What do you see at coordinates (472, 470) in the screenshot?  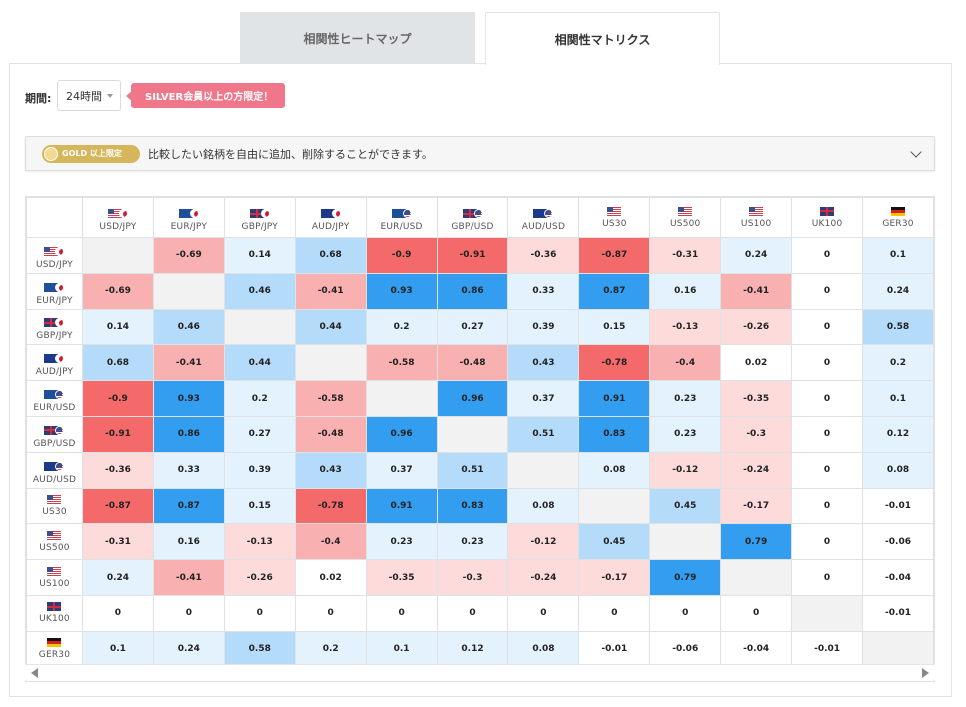 I see `correlation-cell: 0.51` at bounding box center [472, 470].